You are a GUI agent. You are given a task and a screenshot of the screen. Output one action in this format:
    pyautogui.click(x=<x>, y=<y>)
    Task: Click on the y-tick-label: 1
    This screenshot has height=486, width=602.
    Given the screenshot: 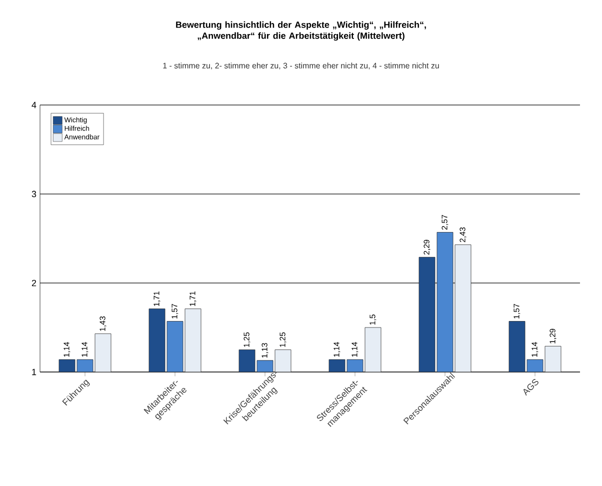 What is the action you would take?
    pyautogui.click(x=34, y=372)
    